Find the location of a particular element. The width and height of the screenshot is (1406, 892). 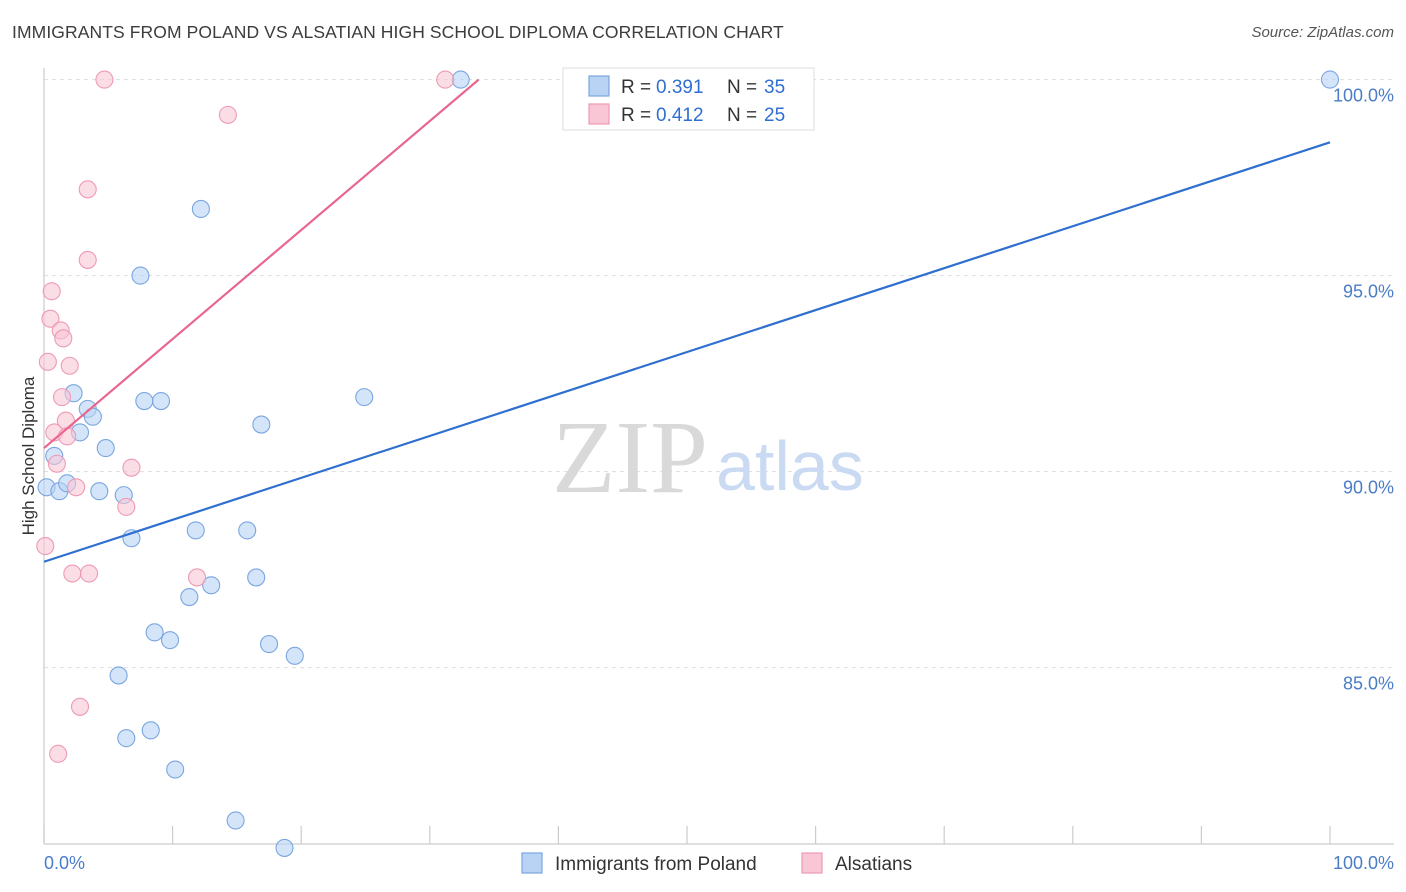

y-tick-labels: 85.0% 90.0% 95.0% 100.0% is located at coordinates (1363, 390).